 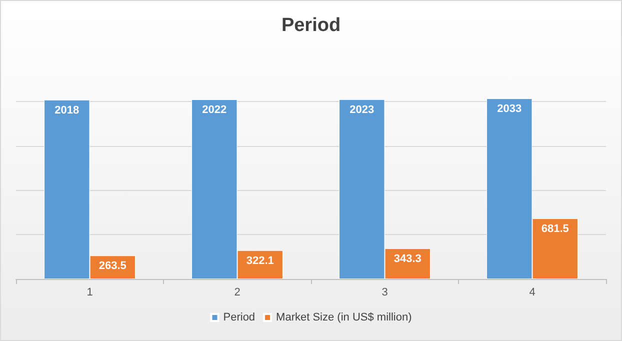 What do you see at coordinates (344, 318) in the screenshot?
I see `legend-label: Market Size (in US$ million)` at bounding box center [344, 318].